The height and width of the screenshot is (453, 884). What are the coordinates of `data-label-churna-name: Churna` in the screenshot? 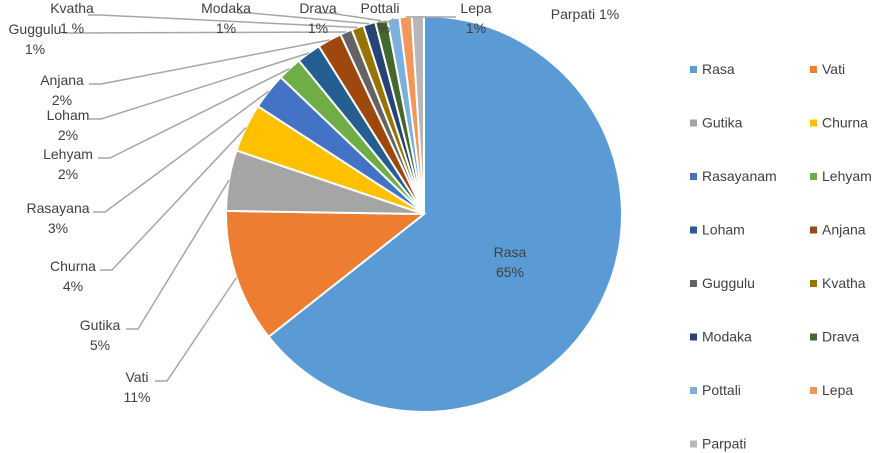 It's located at (73, 266).